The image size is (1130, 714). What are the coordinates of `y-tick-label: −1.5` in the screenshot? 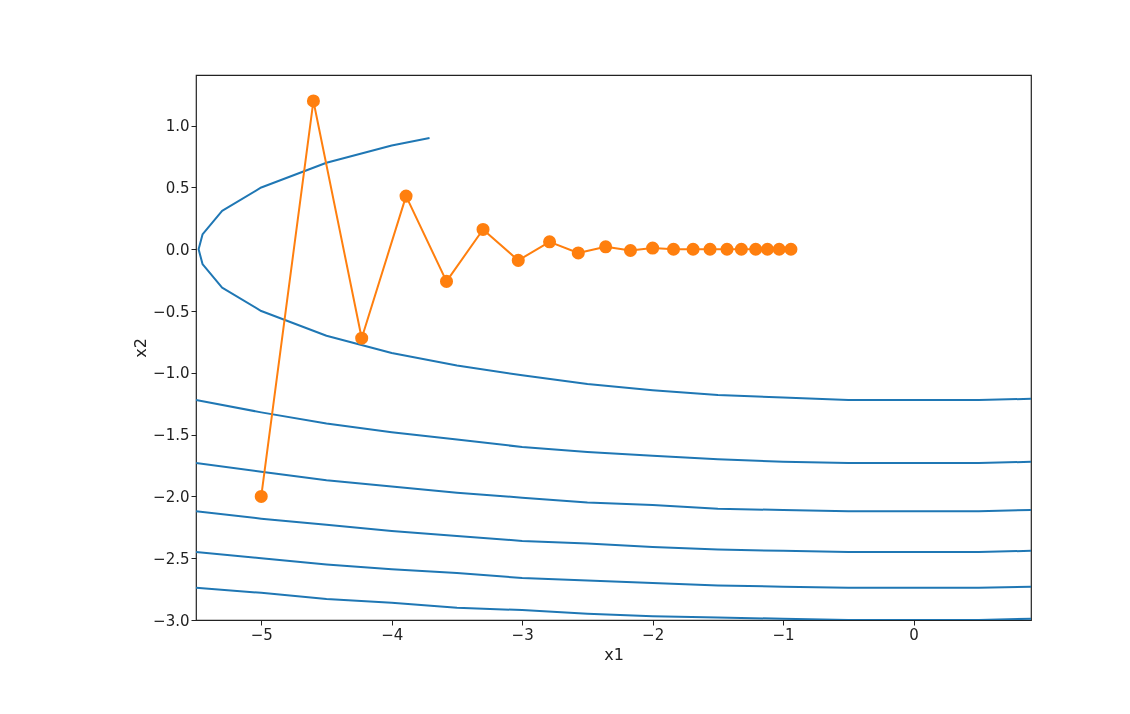 It's located at (171, 435).